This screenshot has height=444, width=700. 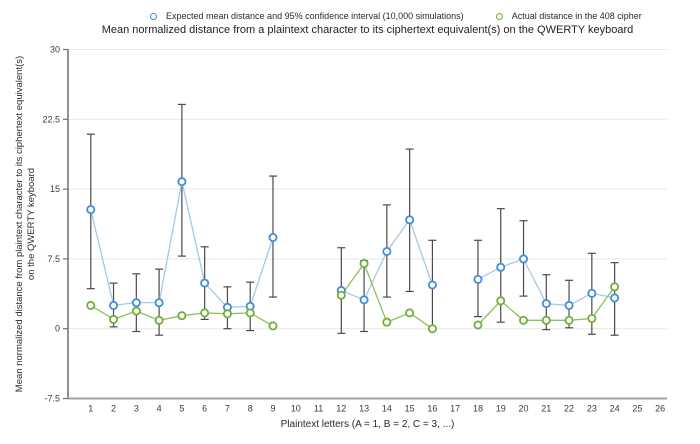 I want to click on svg-text: 30, so click(x=55, y=50).